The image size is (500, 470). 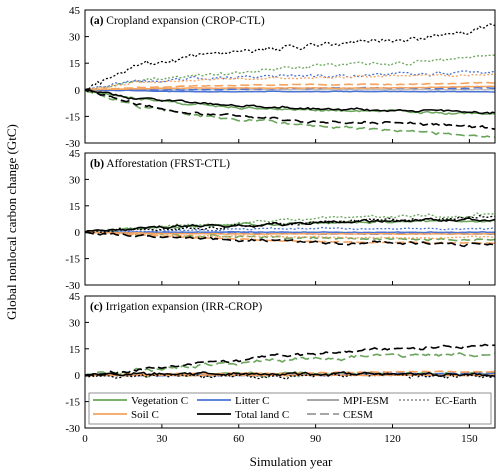 What do you see at coordinates (262, 415) in the screenshot?
I see `legend-label-total: Total land C` at bounding box center [262, 415].